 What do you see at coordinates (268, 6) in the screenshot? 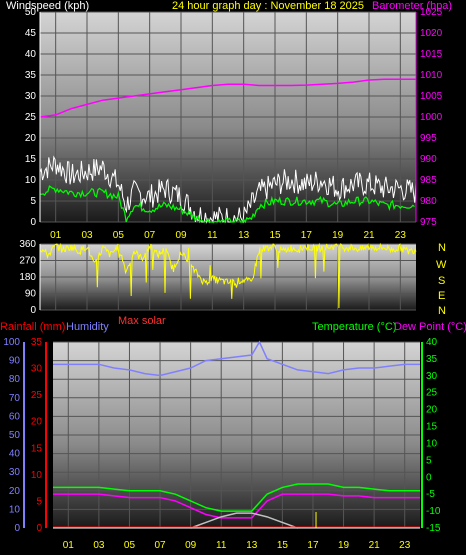
I see `page-title: 24 hour graph day : November 18 2025` at bounding box center [268, 6].